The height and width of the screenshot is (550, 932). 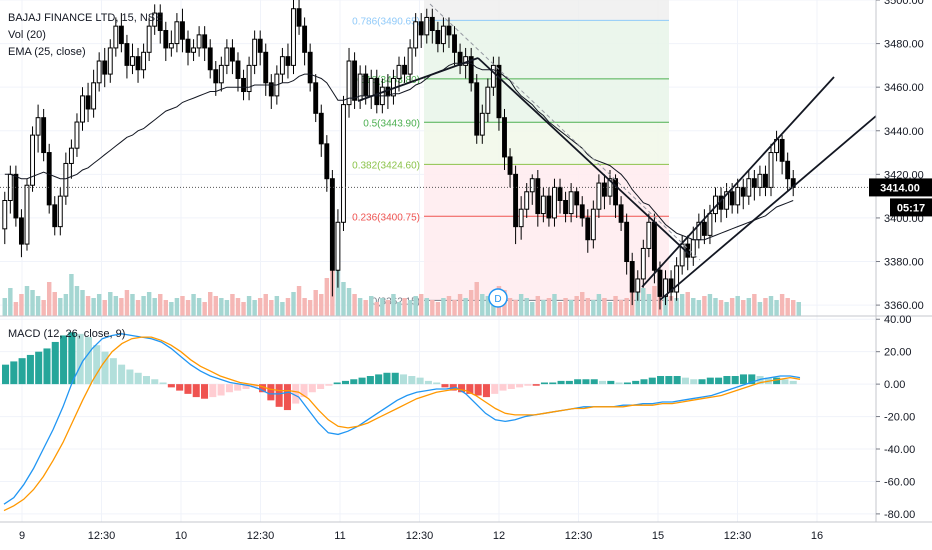 What do you see at coordinates (911, 207) in the screenshot?
I see `bar-countdown-badge: 05:17` at bounding box center [911, 207].